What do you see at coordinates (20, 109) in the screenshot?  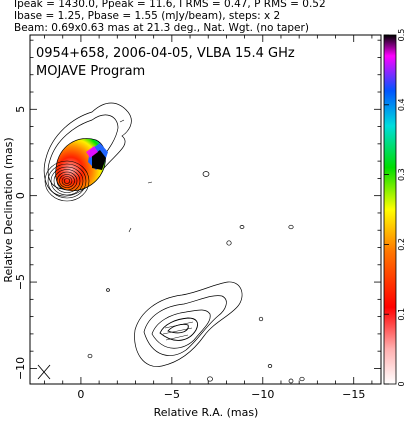 I see `y-tick-label: 5` at bounding box center [20, 109].